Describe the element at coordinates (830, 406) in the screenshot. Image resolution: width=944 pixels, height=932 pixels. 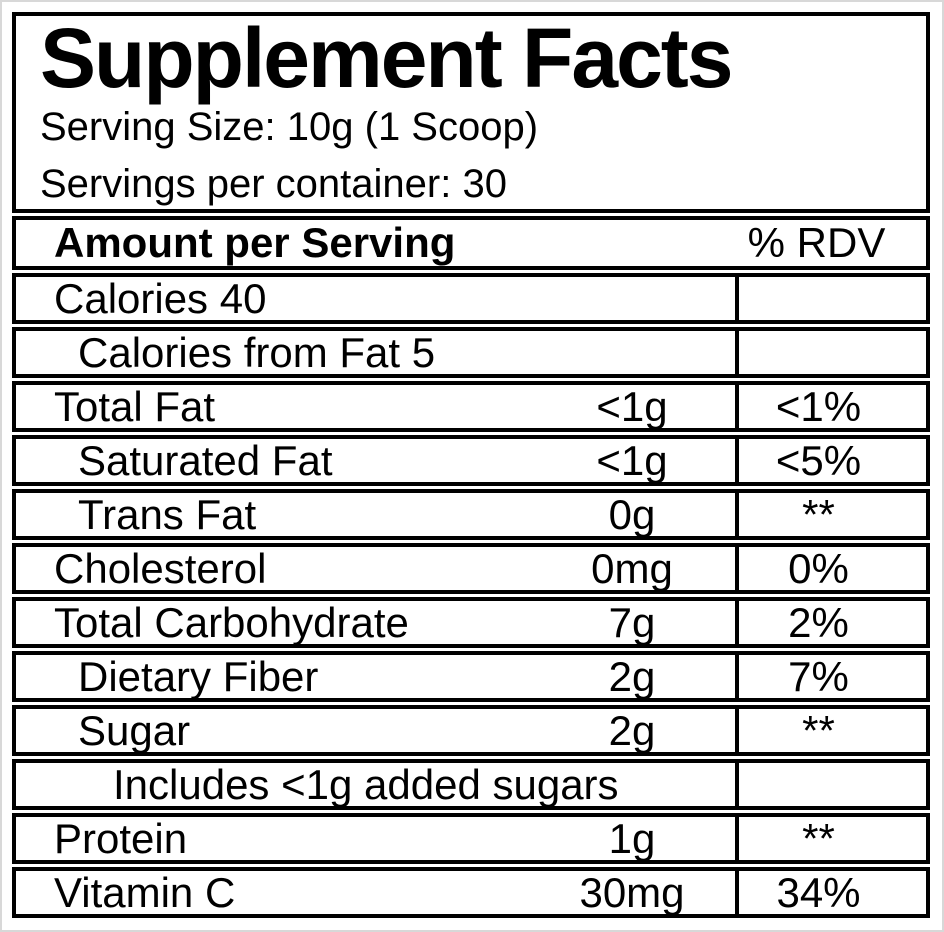
I see `rdv-cell: <1%` at that location.